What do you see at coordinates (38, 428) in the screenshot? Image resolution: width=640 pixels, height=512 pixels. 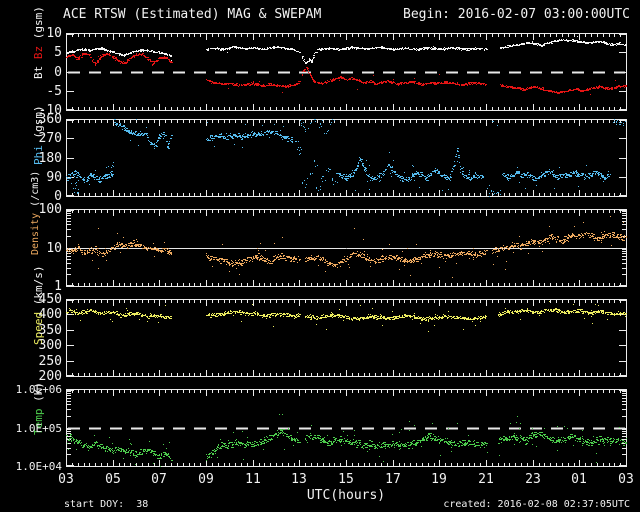 I see `temp-y-tick-label: 1.0E+05` at bounding box center [38, 428].